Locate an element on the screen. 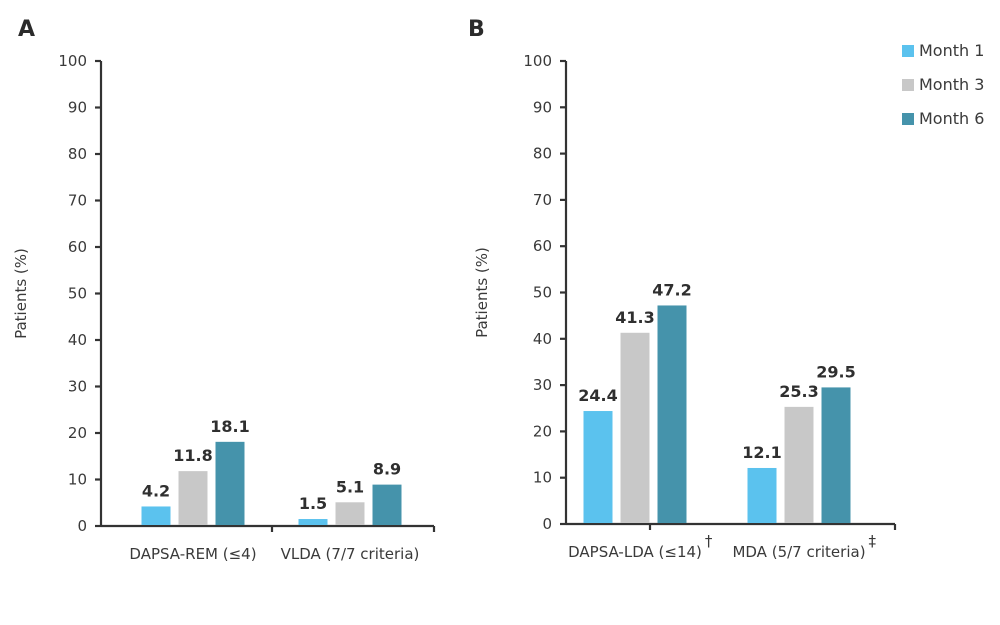  footnote-mark: ‡ is located at coordinates (873, 541).